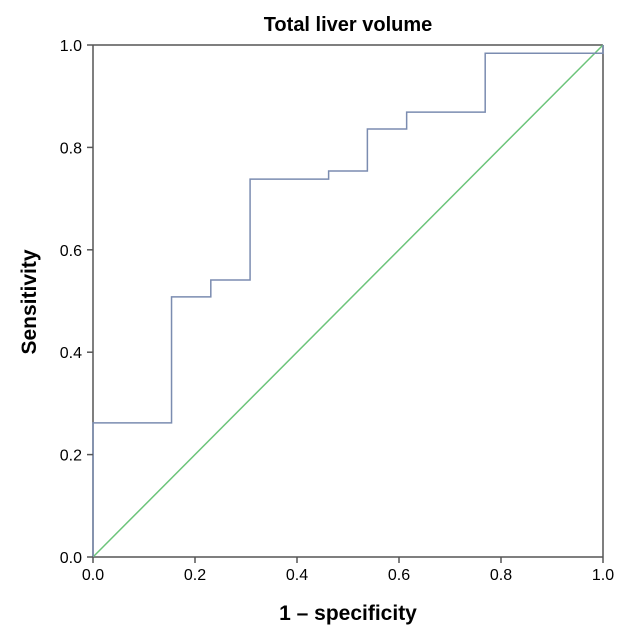  Describe the element at coordinates (297, 575) in the screenshot. I see `x-tick-label: 0.4` at that location.